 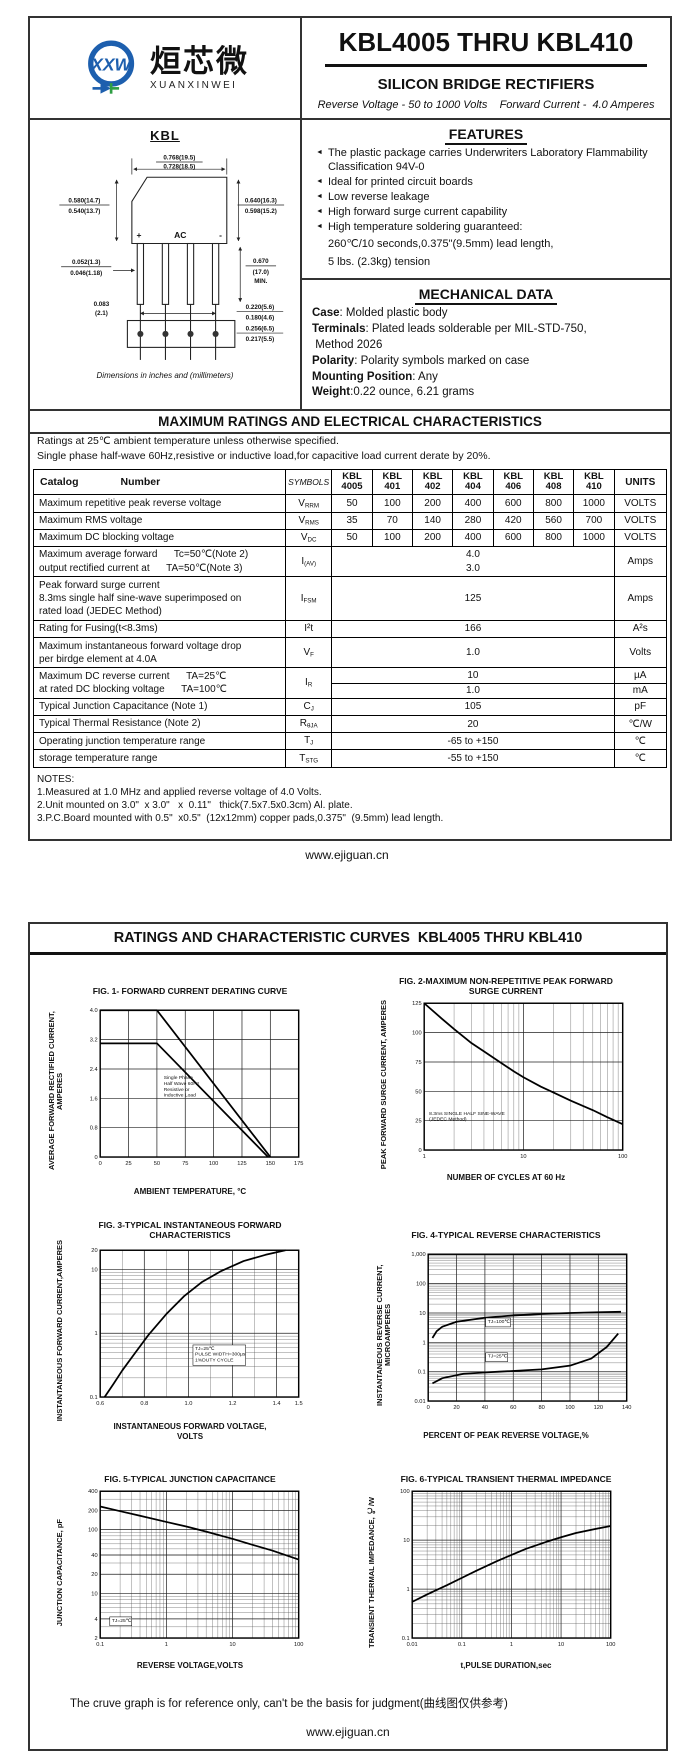 What do you see at coordinates (418, 1093) in the screenshot?
I see `svg-text: 50` at bounding box center [418, 1093].